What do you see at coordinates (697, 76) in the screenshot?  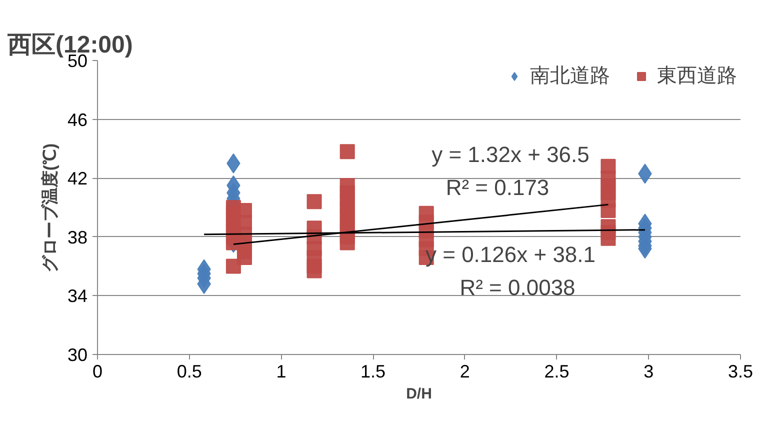 I see `legend-label: 東西道路` at bounding box center [697, 76].